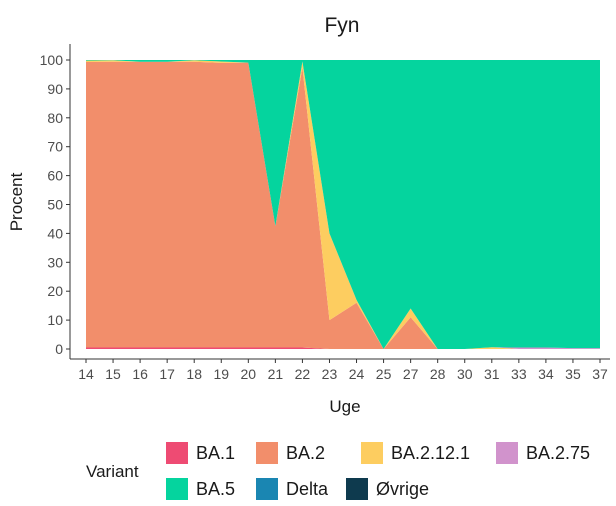 The width and height of the screenshot is (616, 506). I want to click on x-tick-label: 17, so click(167, 374).